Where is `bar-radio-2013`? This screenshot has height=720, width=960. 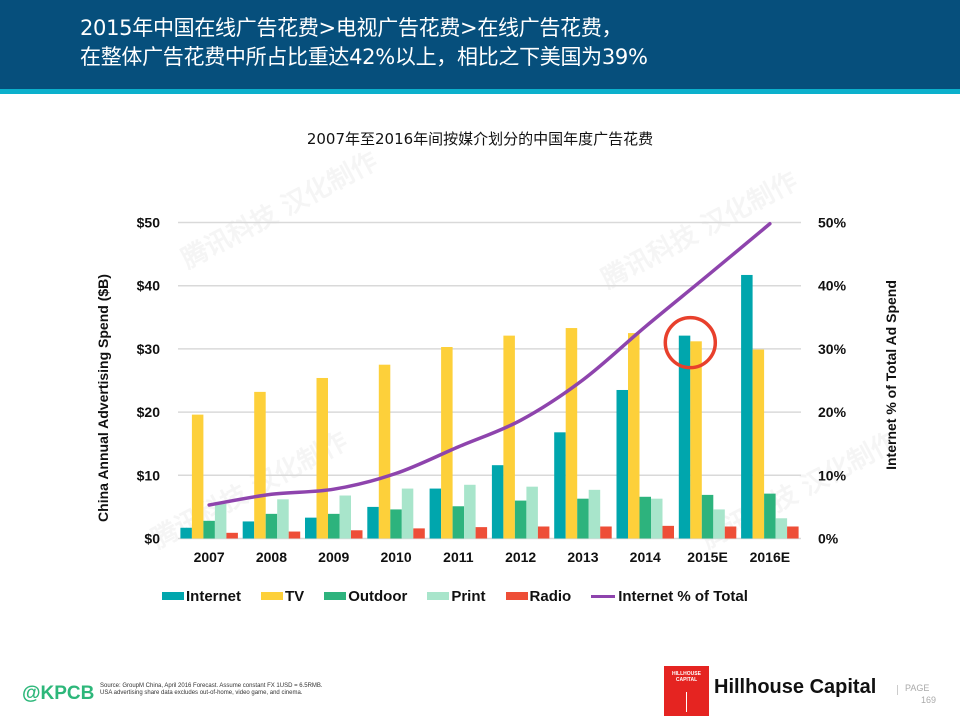 bar-radio-2013 is located at coordinates (606, 532).